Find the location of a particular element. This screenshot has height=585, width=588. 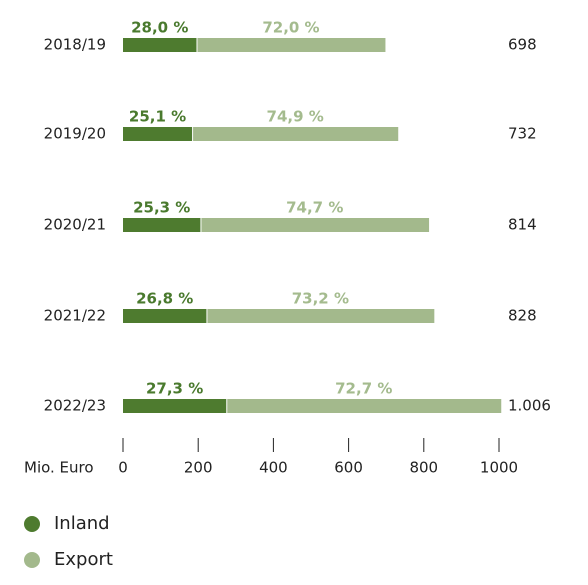

x-axis-label: Mio. Euro is located at coordinates (59, 468).